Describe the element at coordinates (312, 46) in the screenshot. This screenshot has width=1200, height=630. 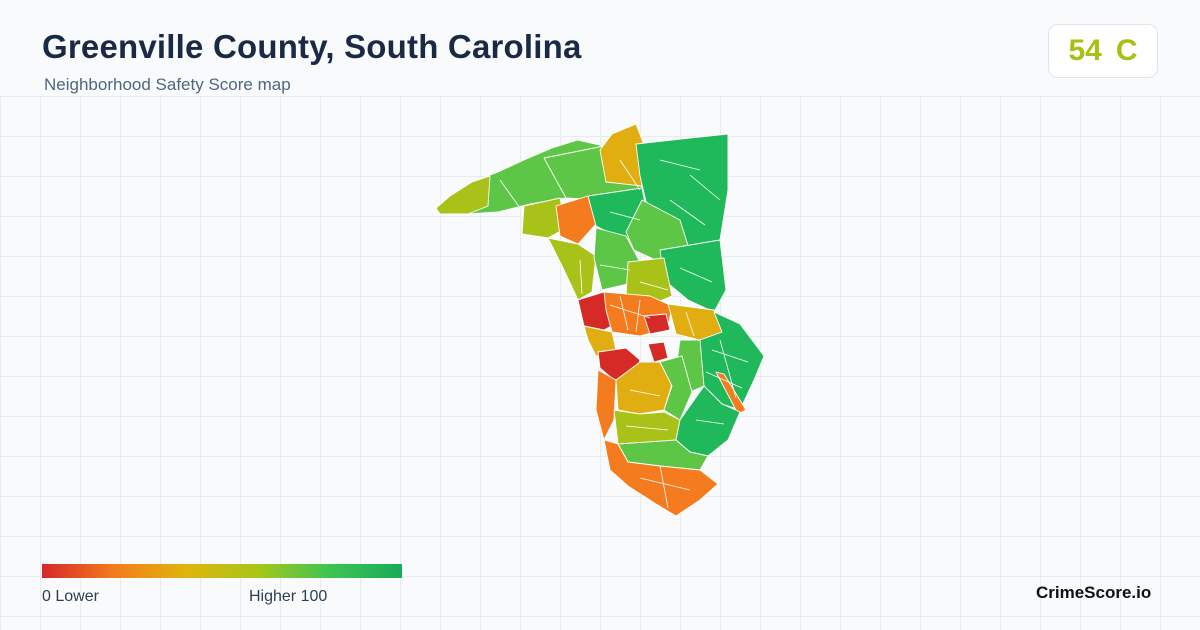
I see `page-title: Greenville County, South Carolina` at that location.